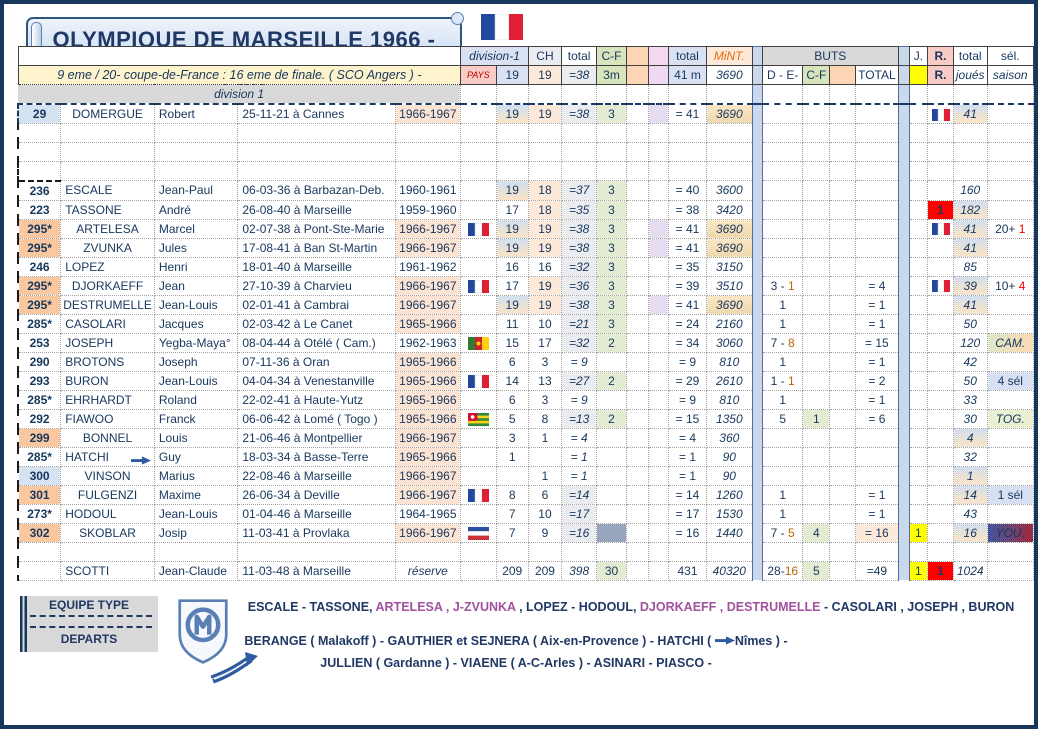 This screenshot has width=1038, height=729. Describe the element at coordinates (729, 400) in the screenshot. I see `cell-minutes: 810` at that location.